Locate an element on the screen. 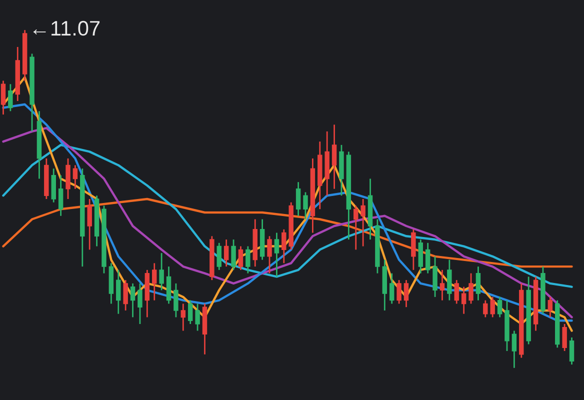  annotation: ←11.07 is located at coordinates (66, 28).